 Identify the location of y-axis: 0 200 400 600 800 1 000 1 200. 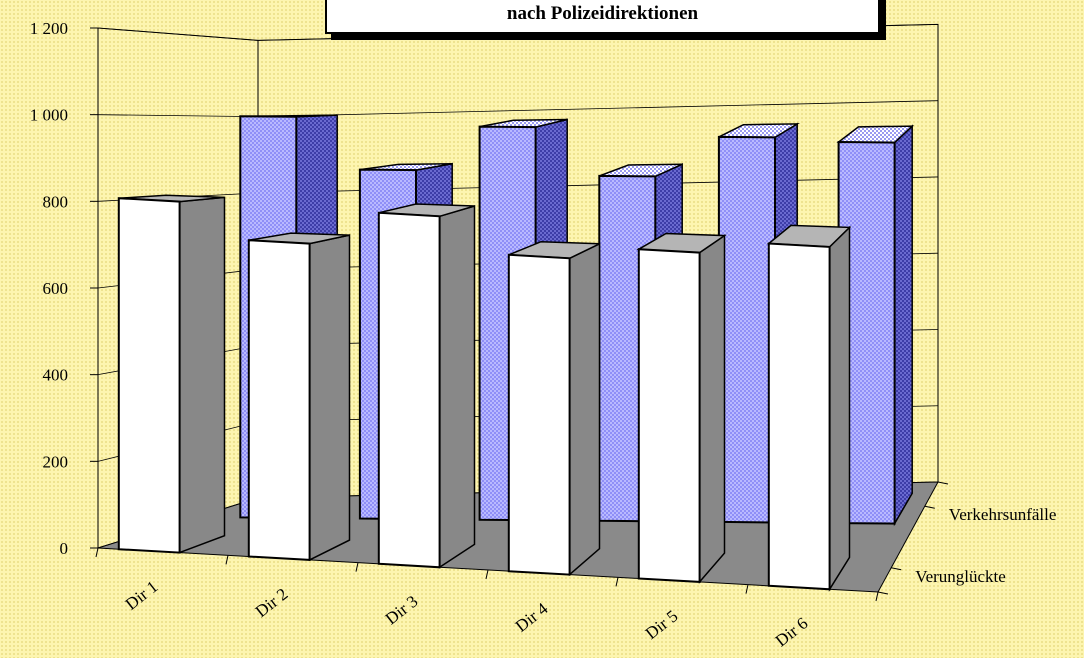
(64, 288).